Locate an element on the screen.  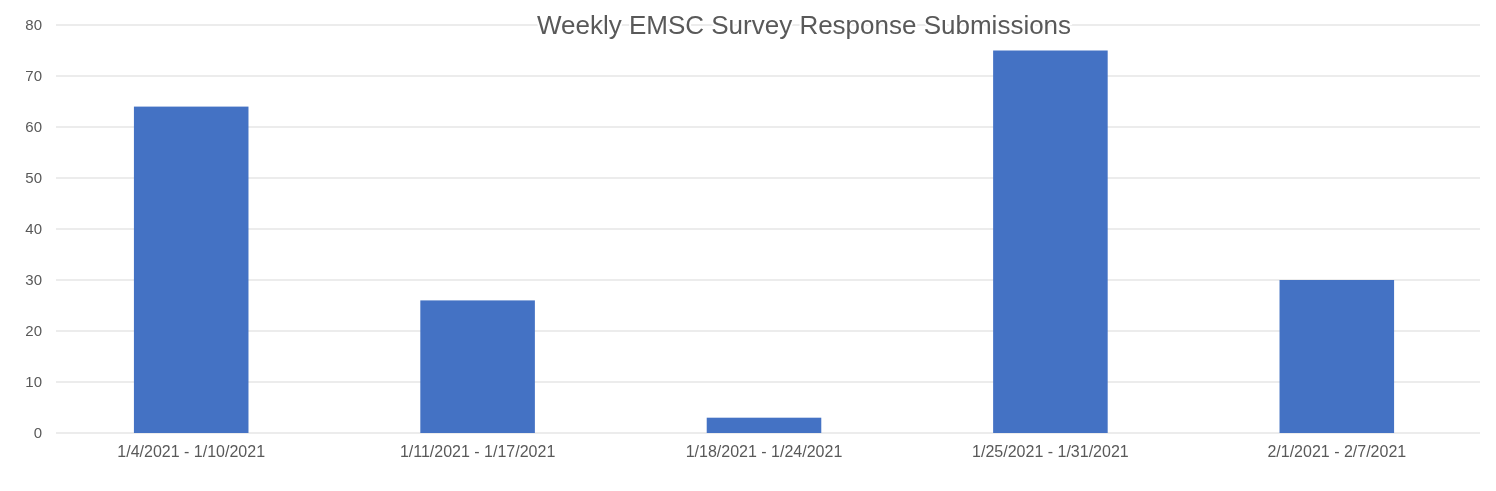
x-tick-label: 1/25/2021 - 1/31/2021 is located at coordinates (1050, 451).